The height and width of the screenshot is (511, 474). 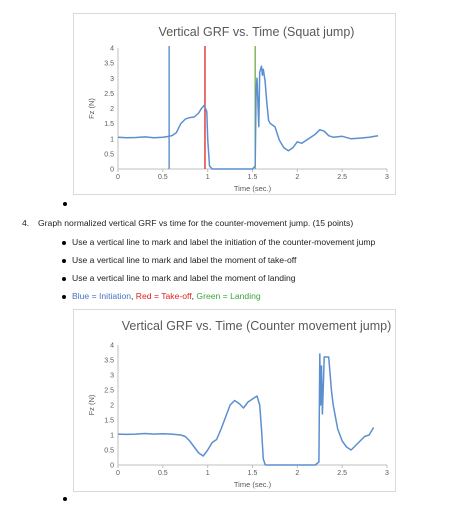 I want to click on legend-green: Green = Landing, so click(x=228, y=296).